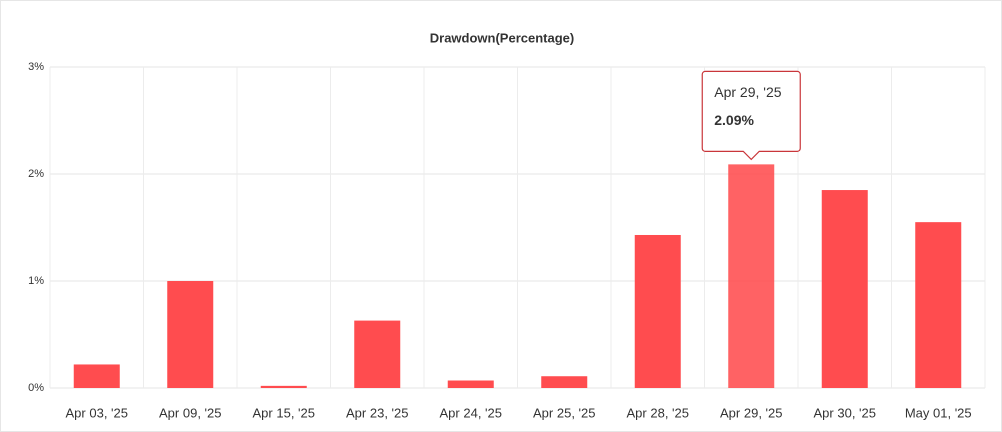  Describe the element at coordinates (751, 412) in the screenshot. I see `x-tick-label: Apr 29, '25` at that location.